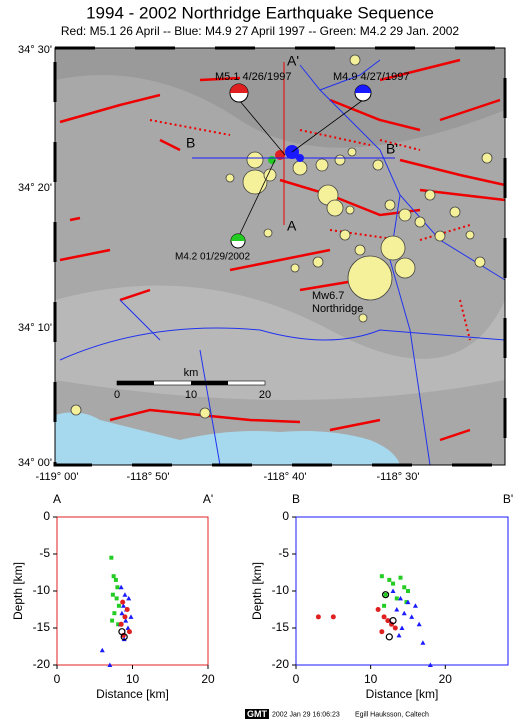  I want to click on section-label: A', so click(293, 61).